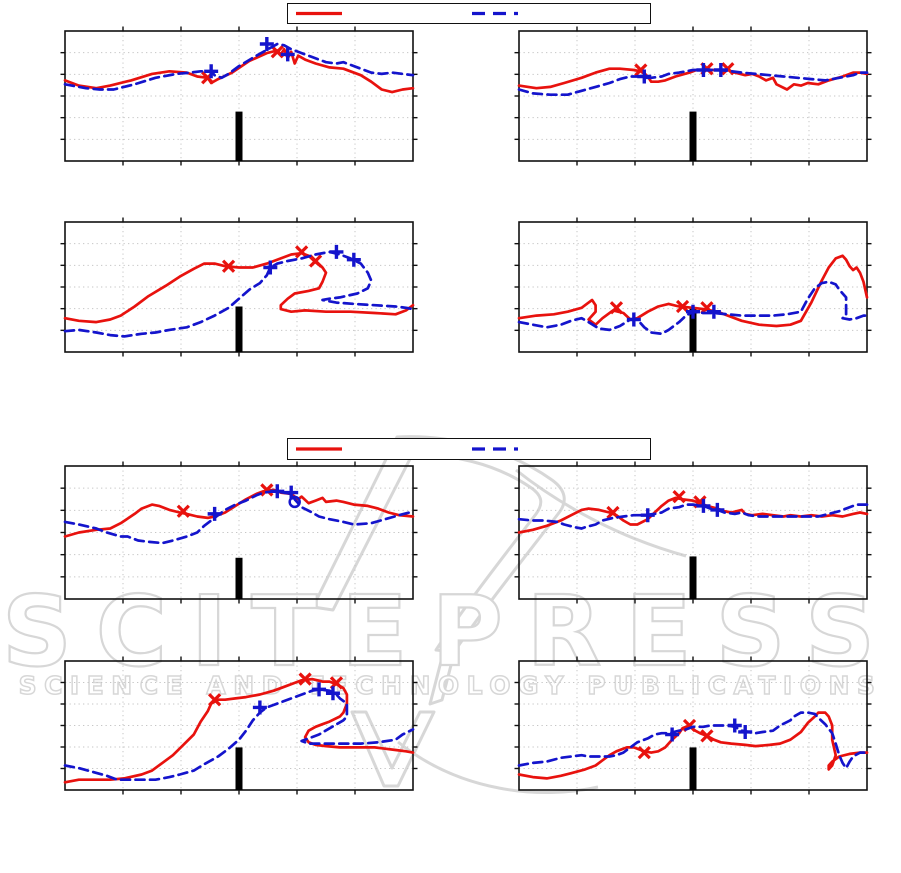 Image resolution: width=901 pixels, height=873 pixels. I want to click on subplot-group1-row1-right, so click(693, 96).